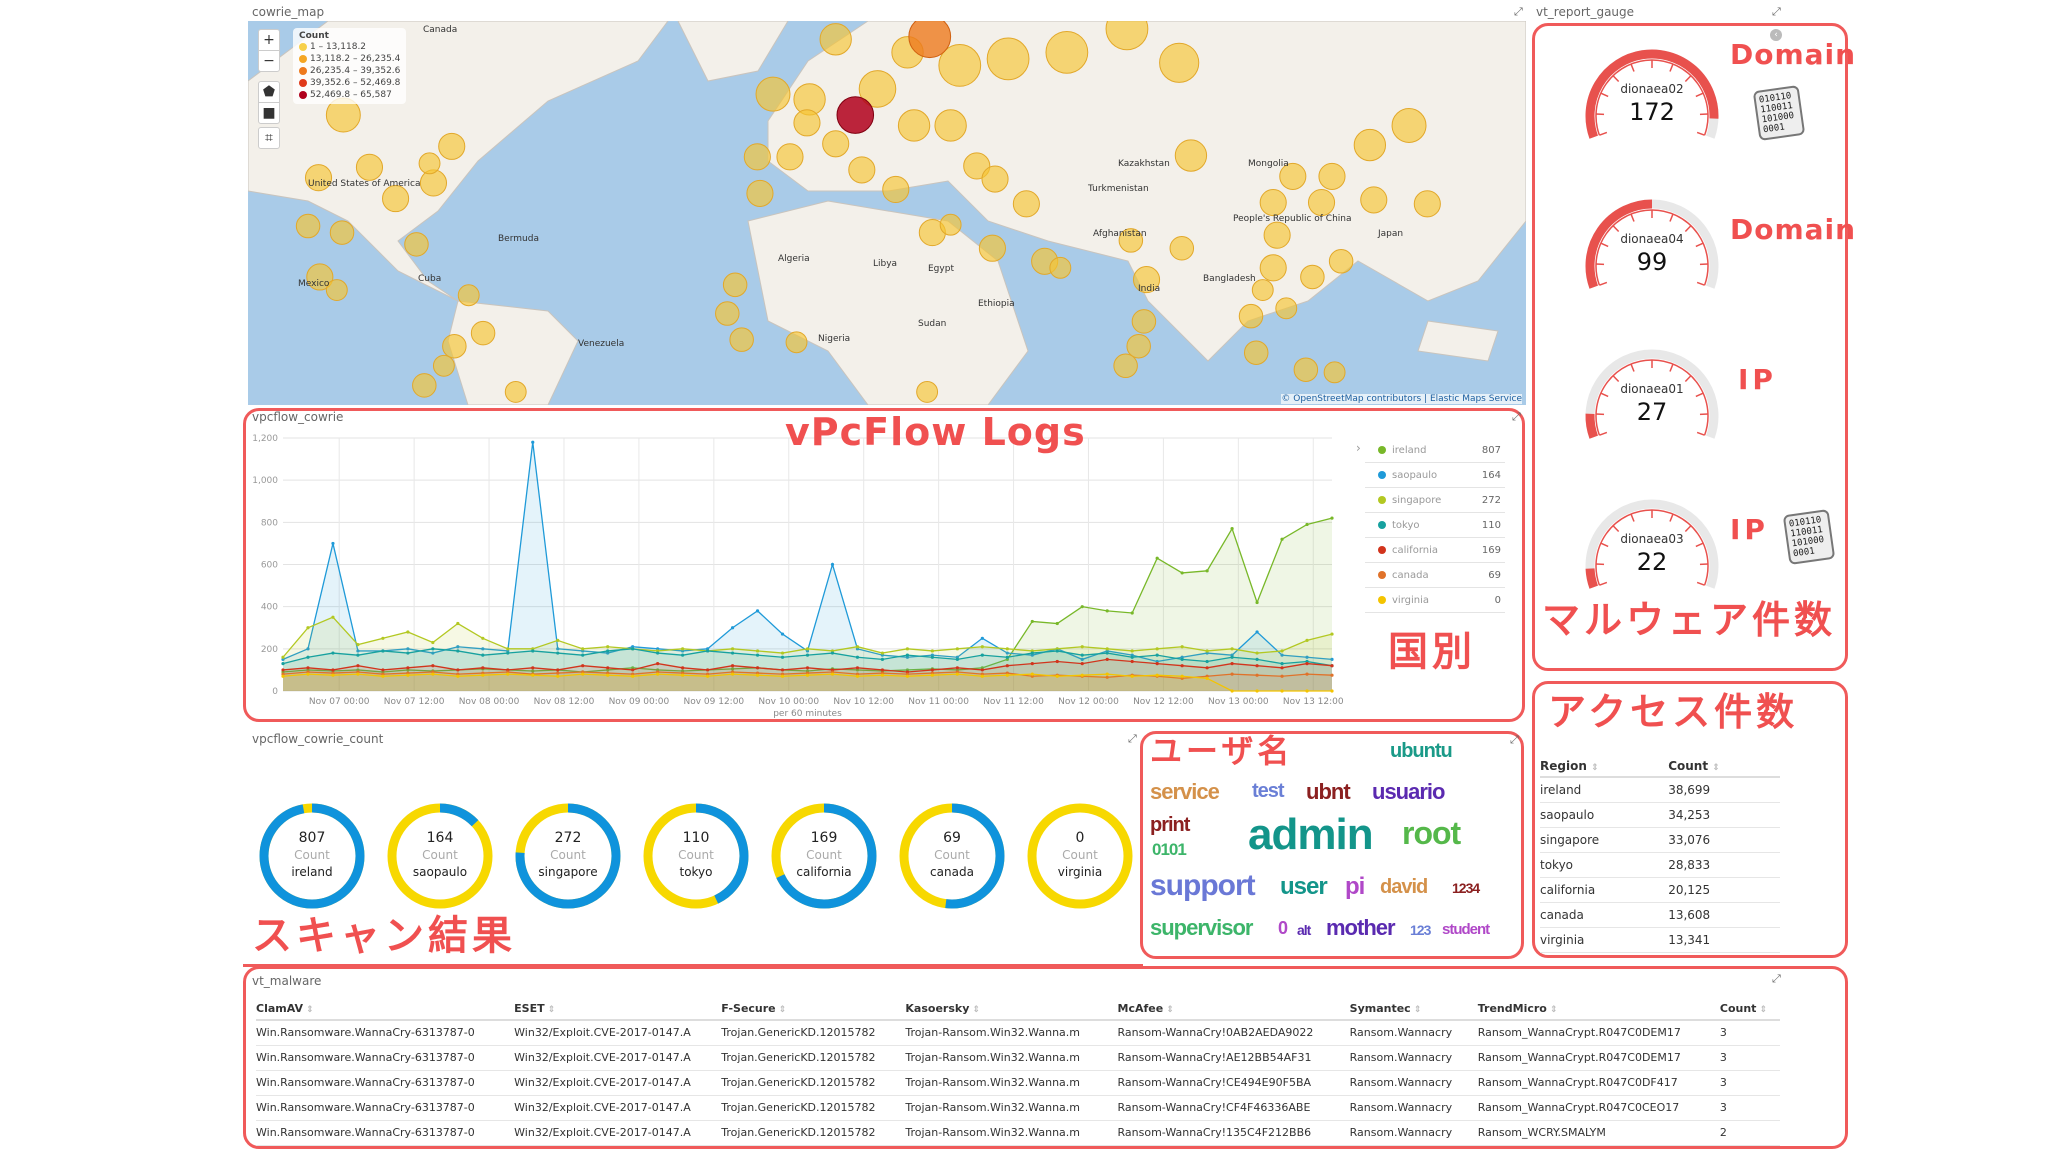 This screenshot has width=2048, height=1152. Describe the element at coordinates (1328, 791) in the screenshot. I see `word-ubnt: ubnt` at that location.